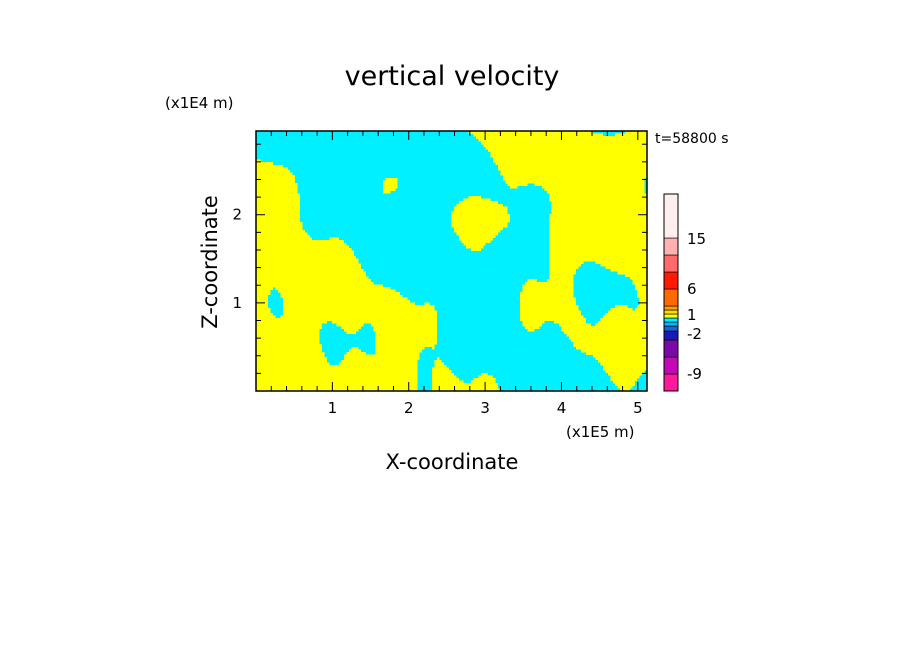 This screenshot has width=904, height=654. What do you see at coordinates (485, 408) in the screenshot?
I see `x-tick-label: 3` at bounding box center [485, 408].